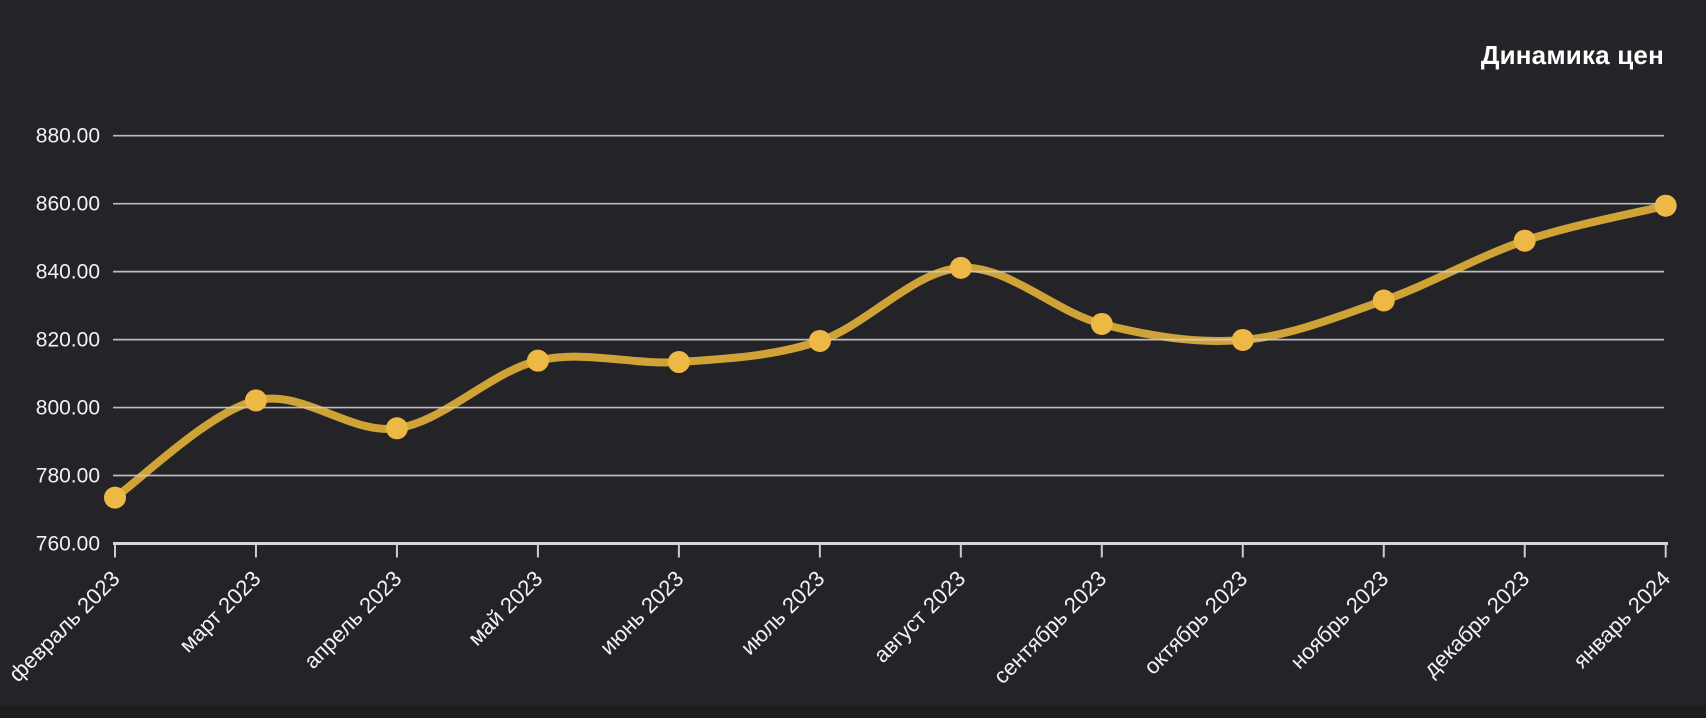  I want to click on y-axis-label-840.00: 840.00, so click(68, 272).